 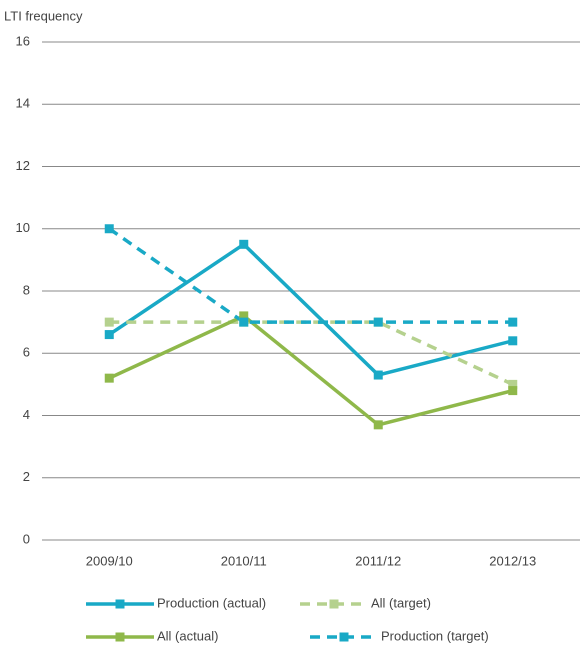 What do you see at coordinates (109, 560) in the screenshot?
I see `x-tick-label: 2009/10` at bounding box center [109, 560].